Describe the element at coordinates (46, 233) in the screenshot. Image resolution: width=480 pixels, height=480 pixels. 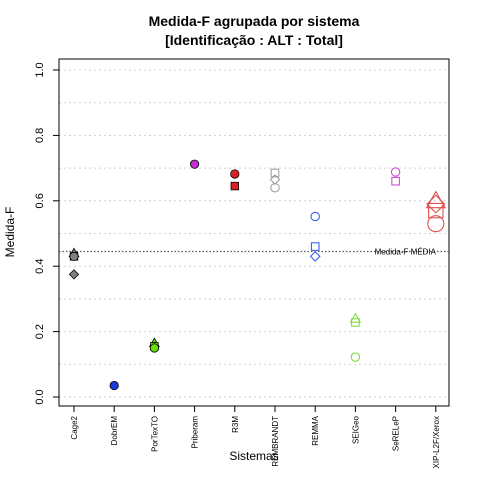
I see `y-axis: 0.0 0.2 0.4 0.6 0.8 1.0` at that location.